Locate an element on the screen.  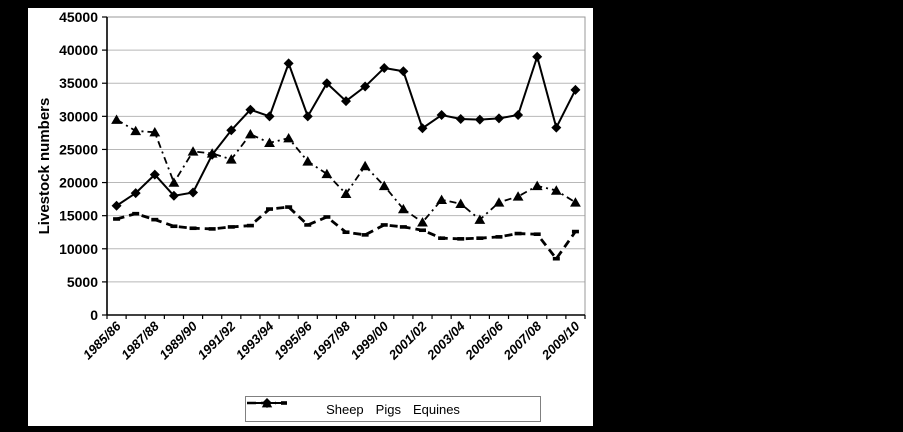
equines-line-sample-icon is located at coordinates (267, 403).